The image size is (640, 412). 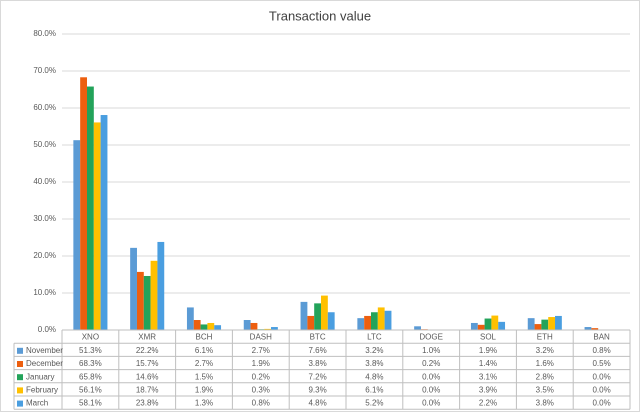 What do you see at coordinates (44, 255) in the screenshot?
I see `y-tick-label: 20.0%` at bounding box center [44, 255].